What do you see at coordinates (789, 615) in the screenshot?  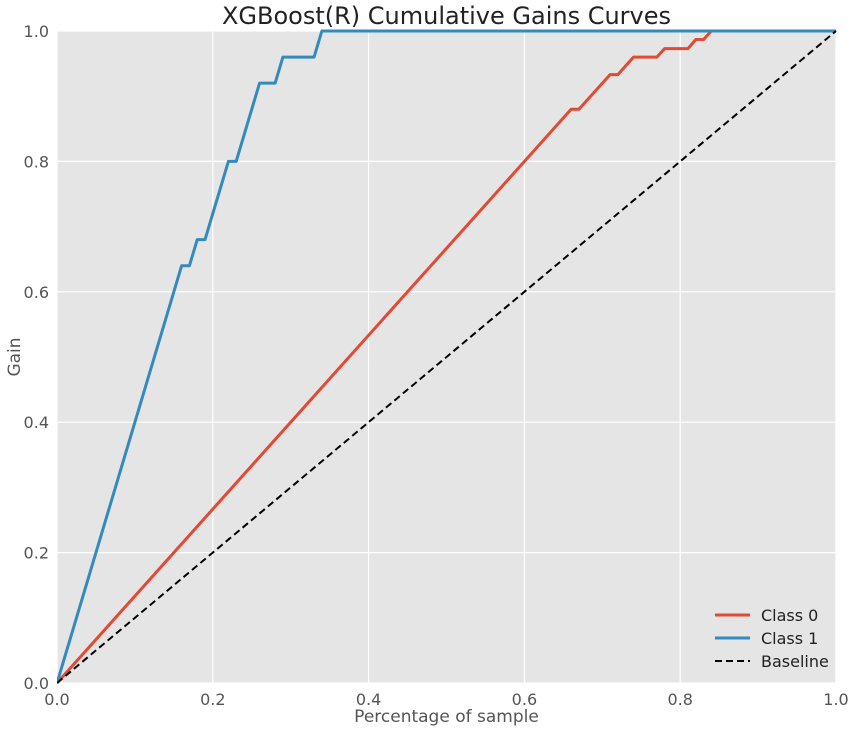 I see `legend-label: Class 0` at bounding box center [789, 615].